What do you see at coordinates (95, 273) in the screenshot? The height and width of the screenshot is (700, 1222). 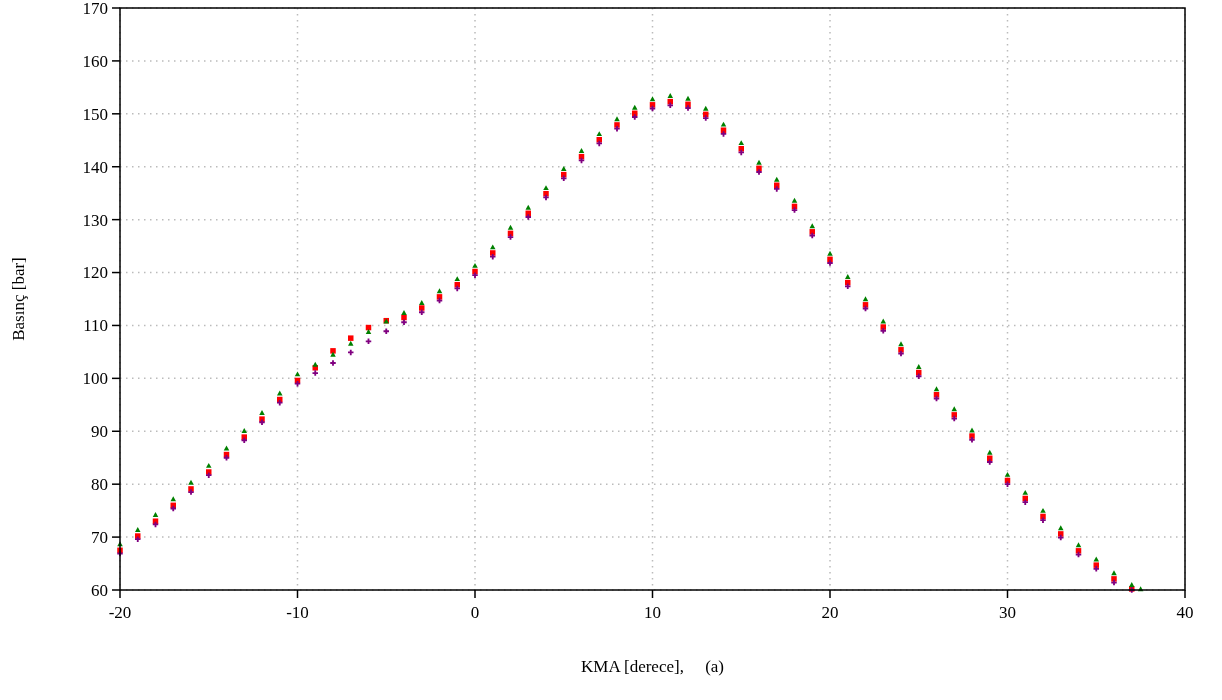 I see `y-tick-label: 120` at bounding box center [95, 273].